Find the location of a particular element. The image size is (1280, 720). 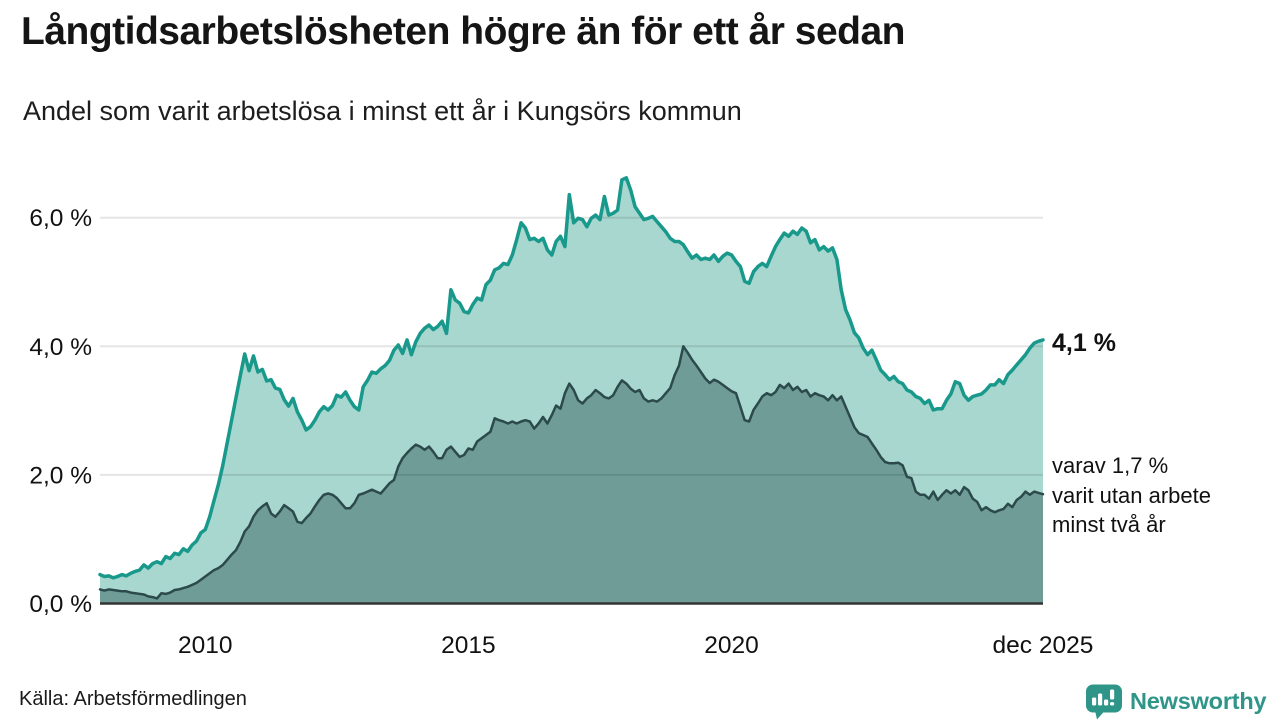

series1-end-value-label: 4,1 % is located at coordinates (1084, 343).